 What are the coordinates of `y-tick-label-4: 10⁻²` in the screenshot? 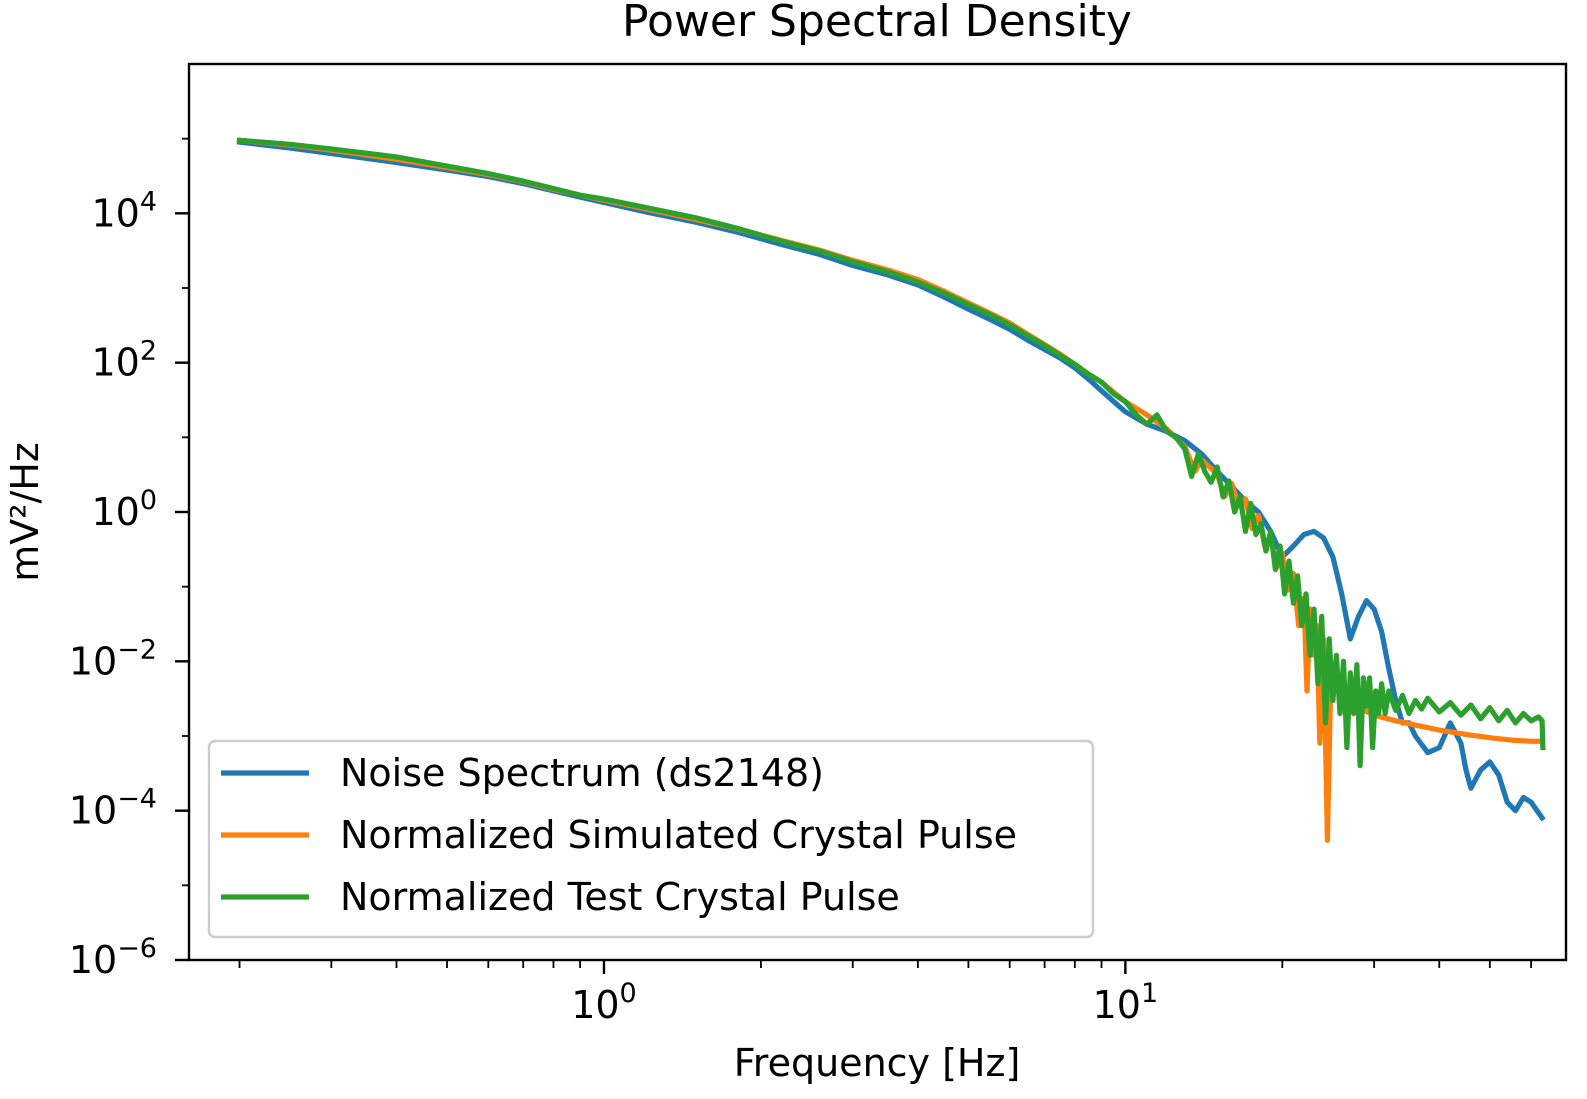 It's located at (113, 658).